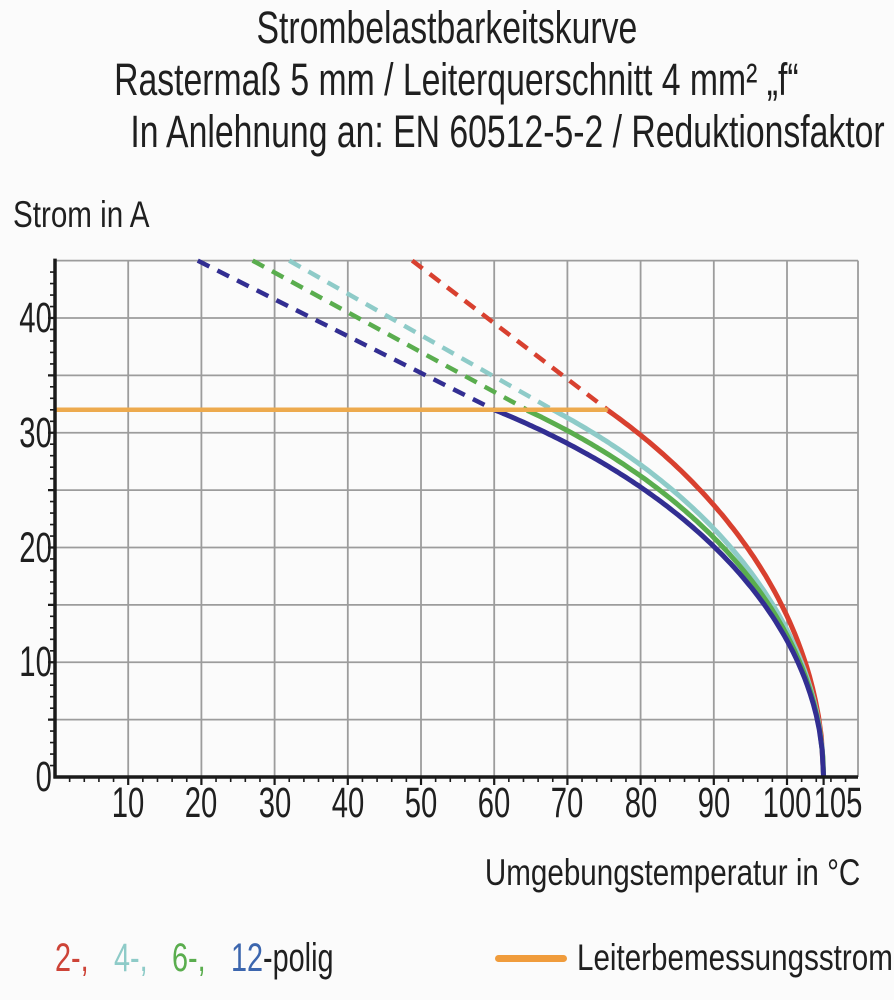 This screenshot has height=1000, width=894. Describe the element at coordinates (298, 958) in the screenshot. I see `legend-polig-suffix: -polig` at that location.